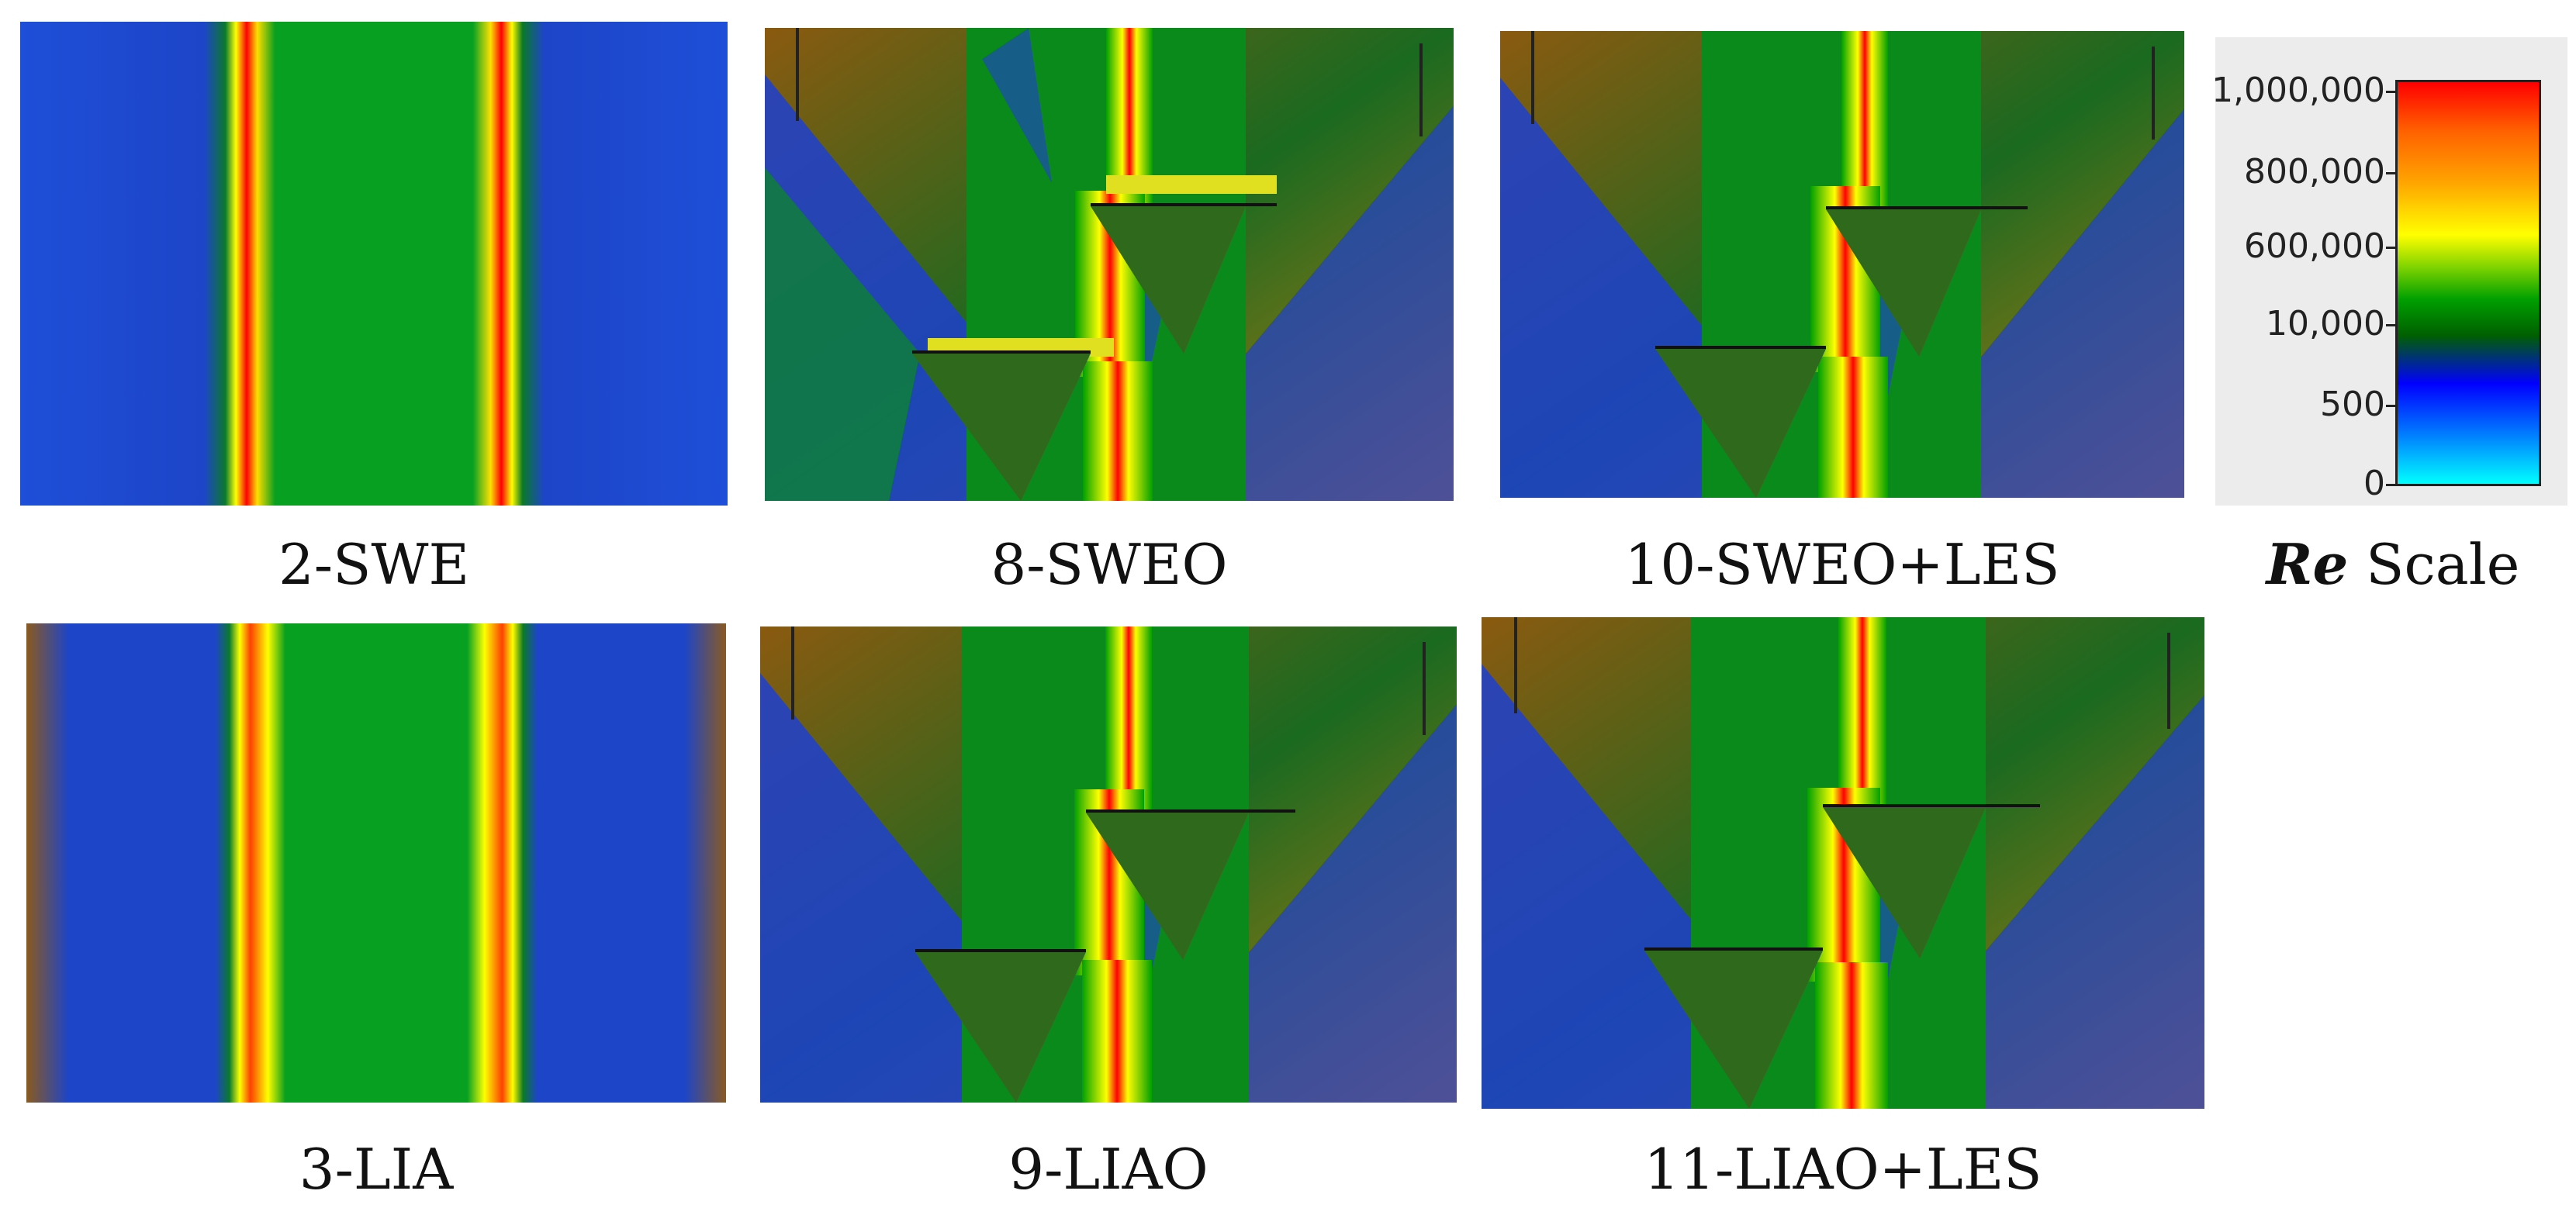 This screenshot has height=1215, width=2576. I want to click on panel-10-sweo-les, so click(1842, 264).